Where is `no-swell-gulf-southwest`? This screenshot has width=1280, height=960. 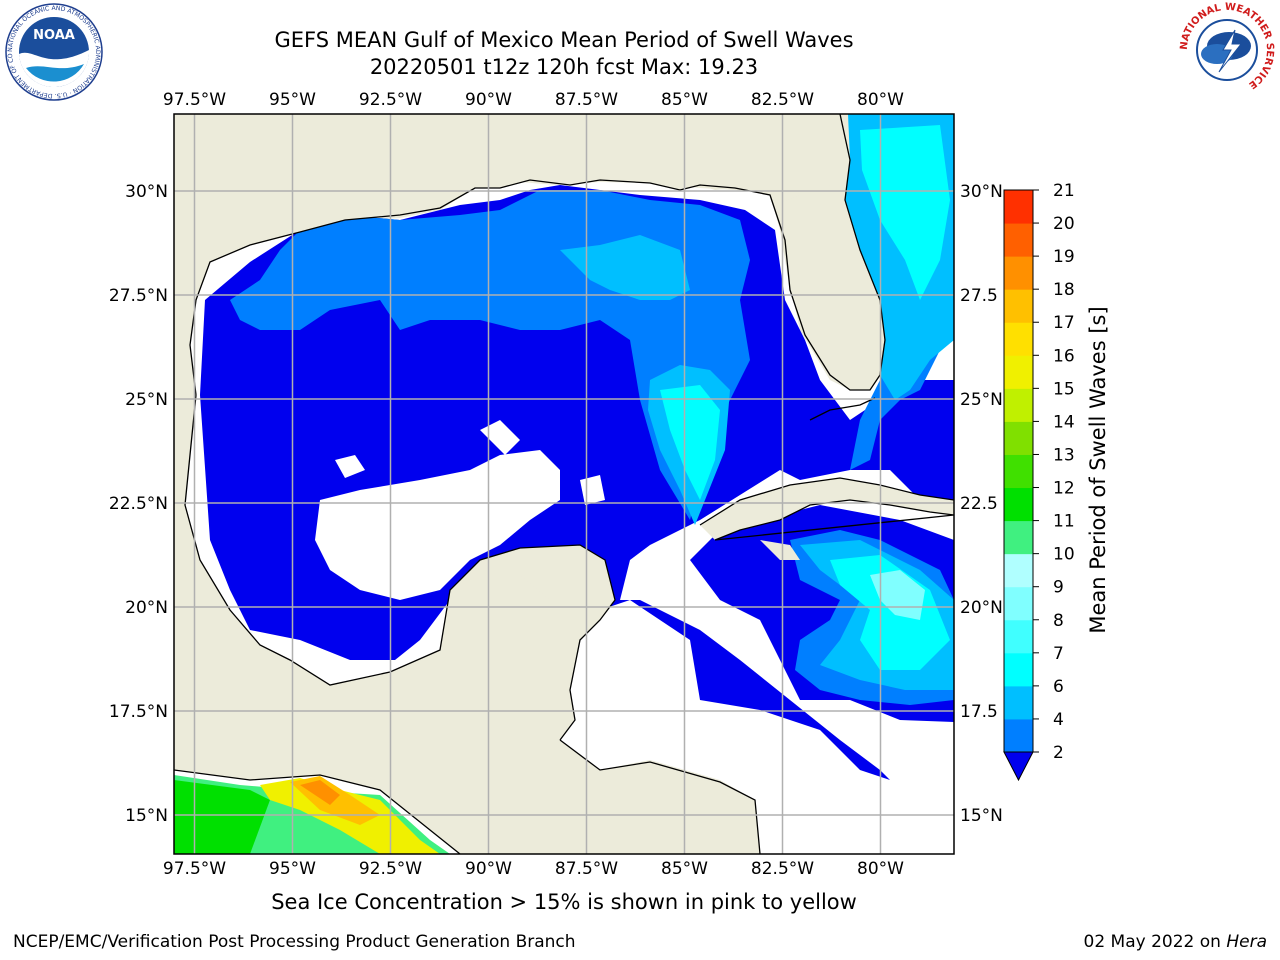 no-swell-gulf-southwest is located at coordinates (437, 525).